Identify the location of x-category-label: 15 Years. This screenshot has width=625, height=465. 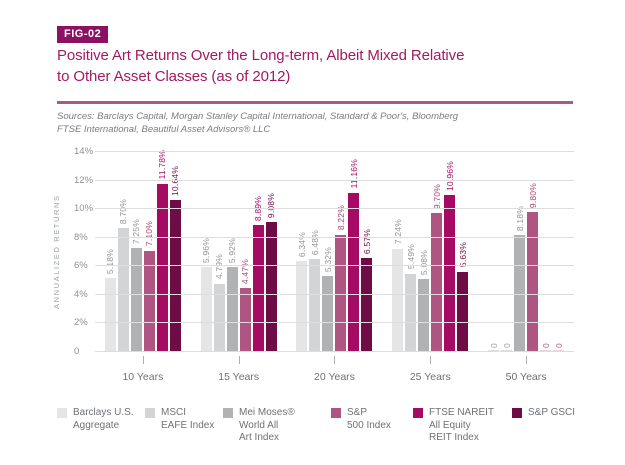
(239, 377).